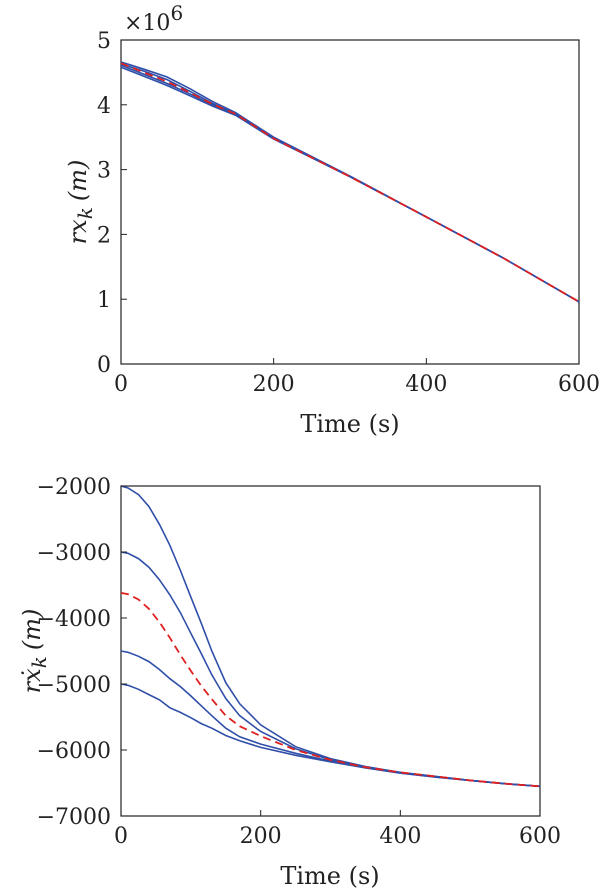 Image resolution: width=600 pixels, height=894 pixels. I want to click on y-axis-symbol: rẋ, so click(32, 680).